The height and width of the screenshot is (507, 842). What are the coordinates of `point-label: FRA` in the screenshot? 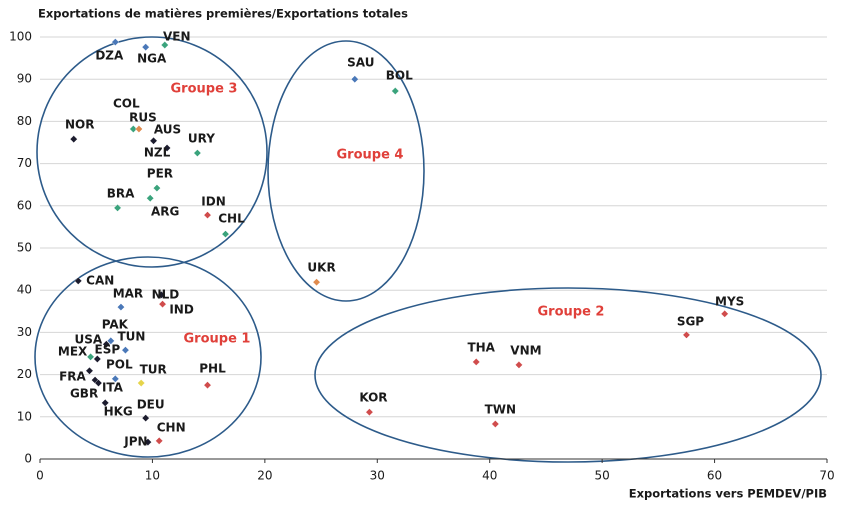 It's located at (72, 376).